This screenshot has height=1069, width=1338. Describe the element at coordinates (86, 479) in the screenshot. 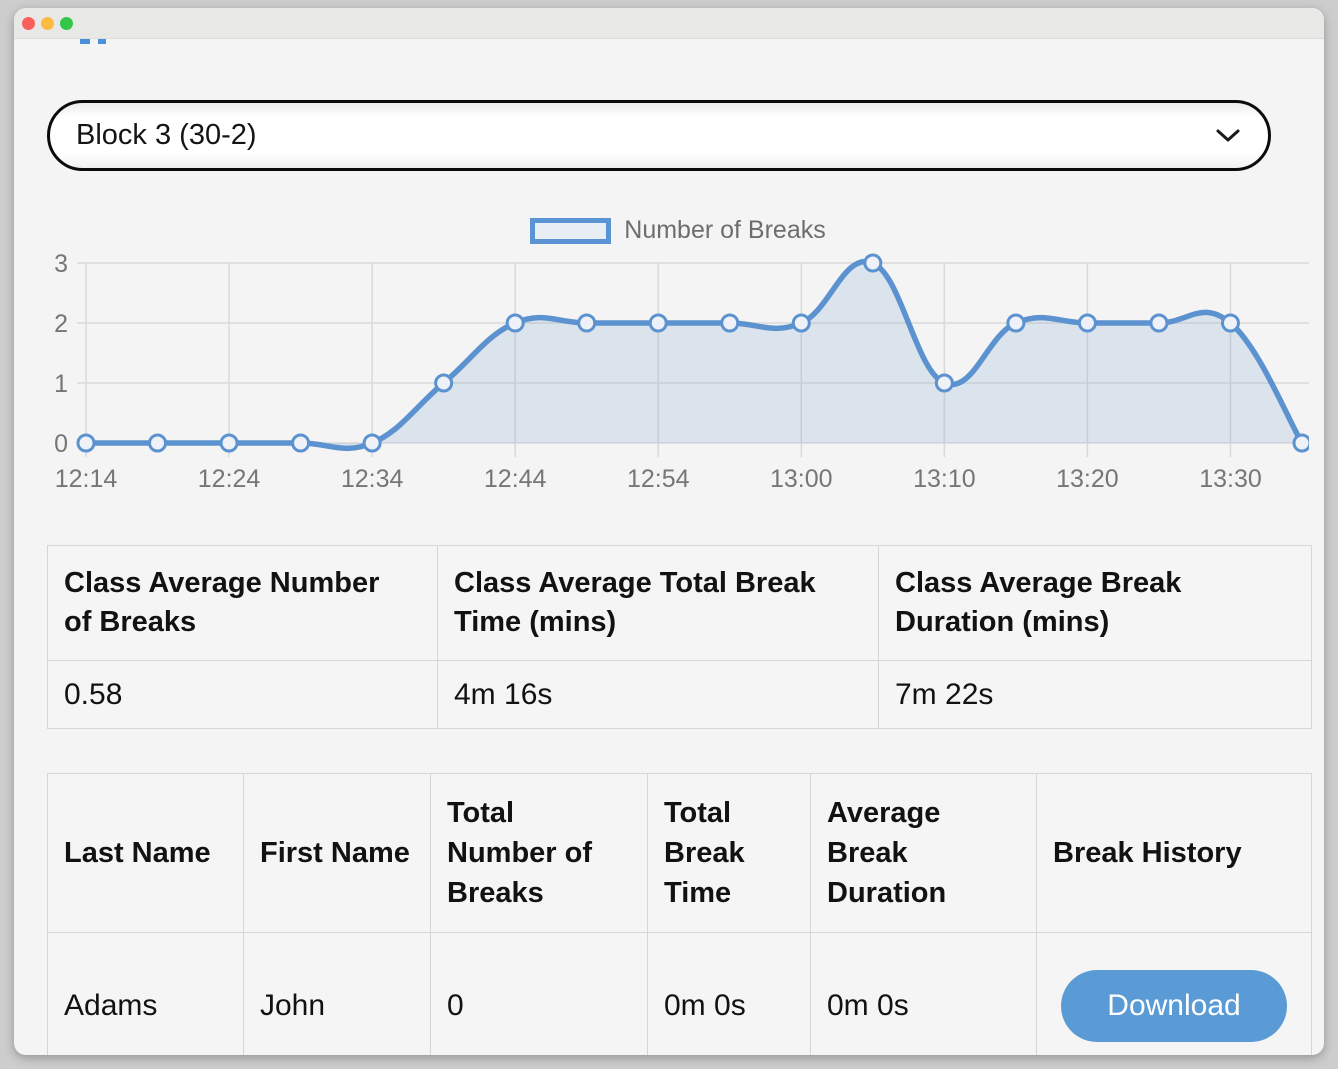

I see `svg-text: 12:14` at that location.